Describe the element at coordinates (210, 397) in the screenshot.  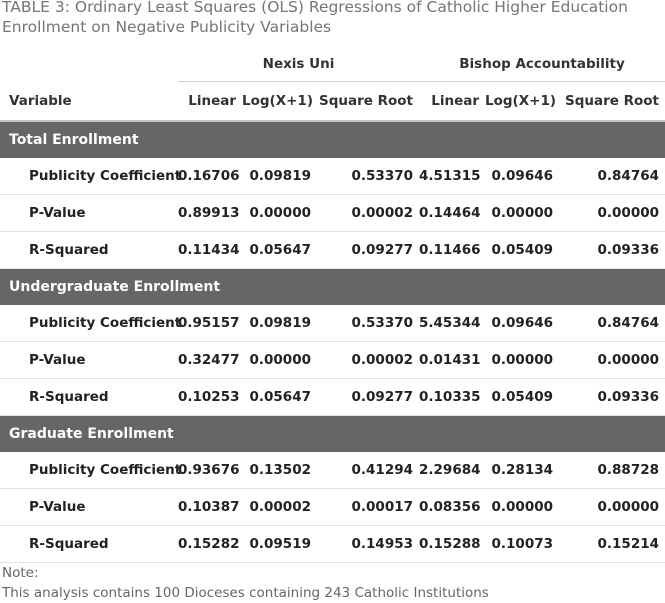
I see `table-cell: 0.10253` at that location.